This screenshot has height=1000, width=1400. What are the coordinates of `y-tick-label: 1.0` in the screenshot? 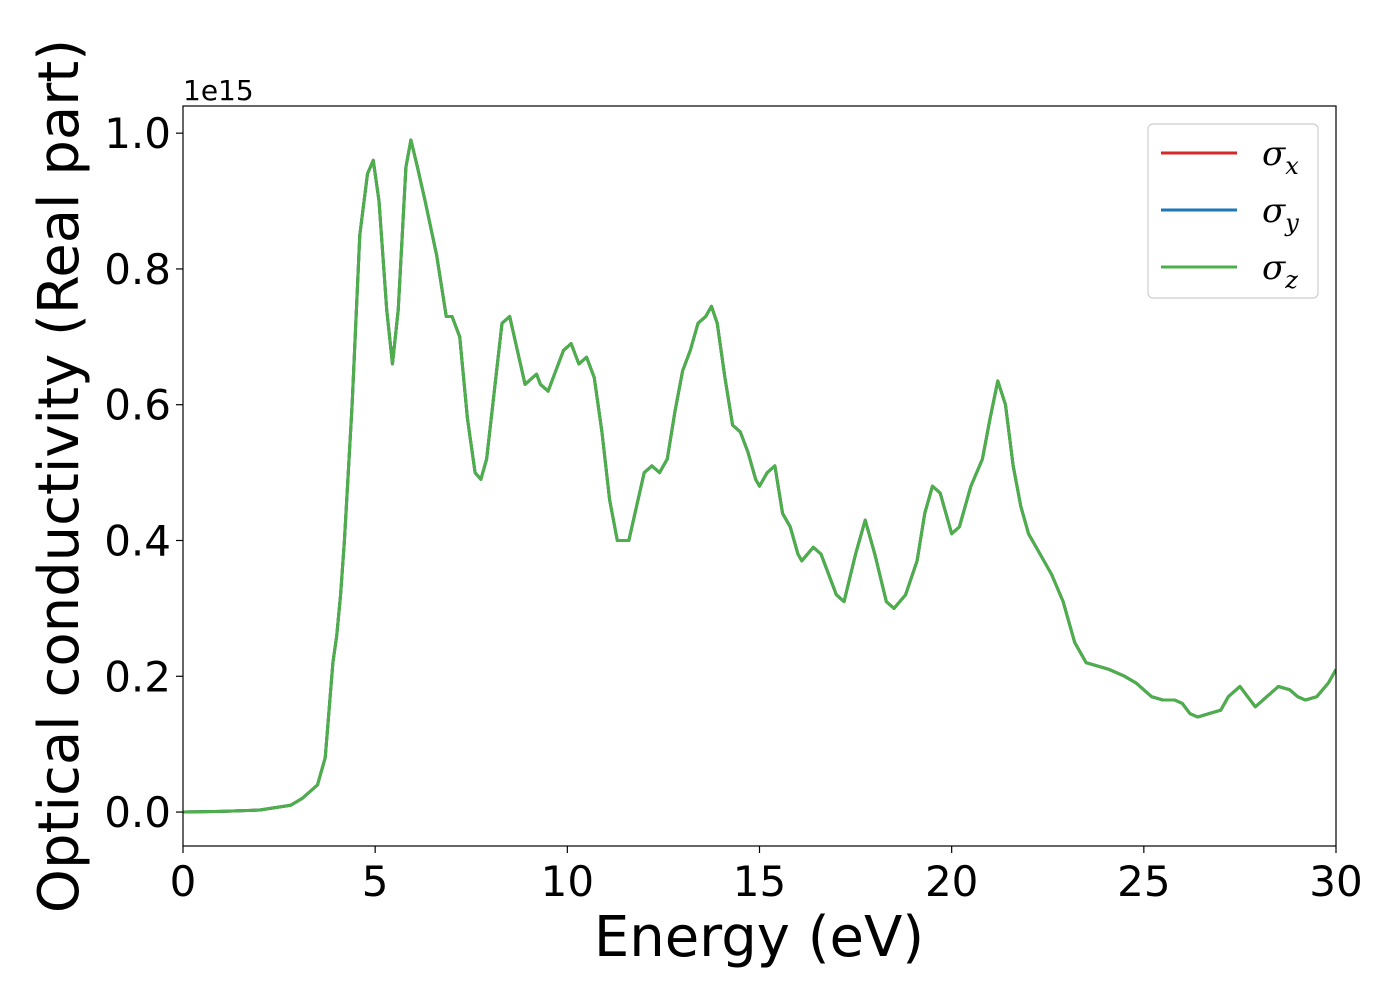 It's located at (137, 133).